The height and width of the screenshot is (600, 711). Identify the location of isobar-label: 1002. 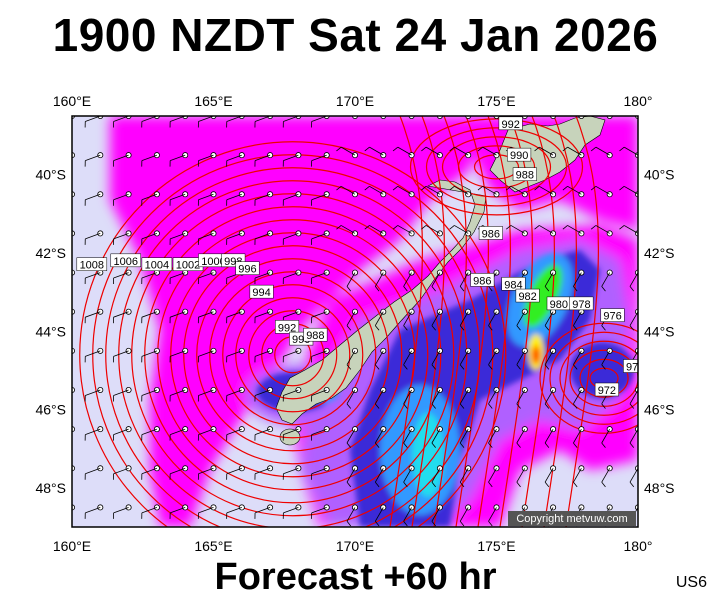
(188, 264).